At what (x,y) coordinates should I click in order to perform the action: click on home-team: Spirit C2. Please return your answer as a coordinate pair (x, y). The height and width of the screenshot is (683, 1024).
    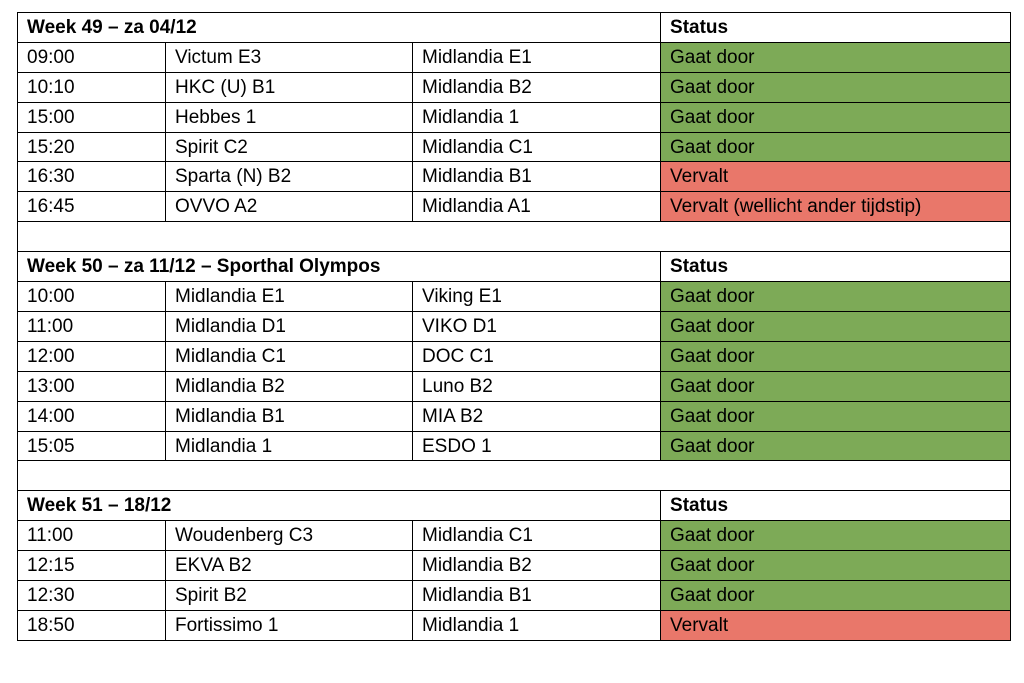
    Looking at the image, I should click on (289, 147).